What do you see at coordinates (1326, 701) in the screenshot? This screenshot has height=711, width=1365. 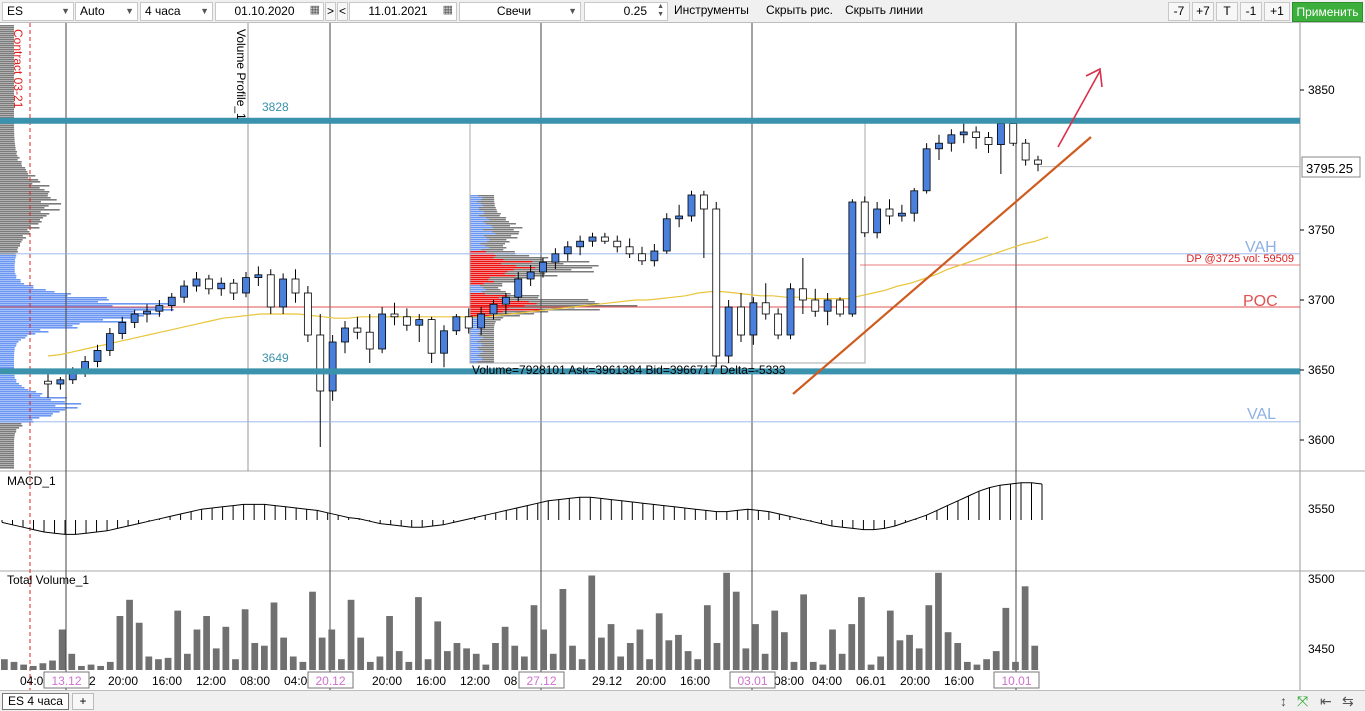 I see `scroll-left-icon: ⇤` at bounding box center [1326, 701].